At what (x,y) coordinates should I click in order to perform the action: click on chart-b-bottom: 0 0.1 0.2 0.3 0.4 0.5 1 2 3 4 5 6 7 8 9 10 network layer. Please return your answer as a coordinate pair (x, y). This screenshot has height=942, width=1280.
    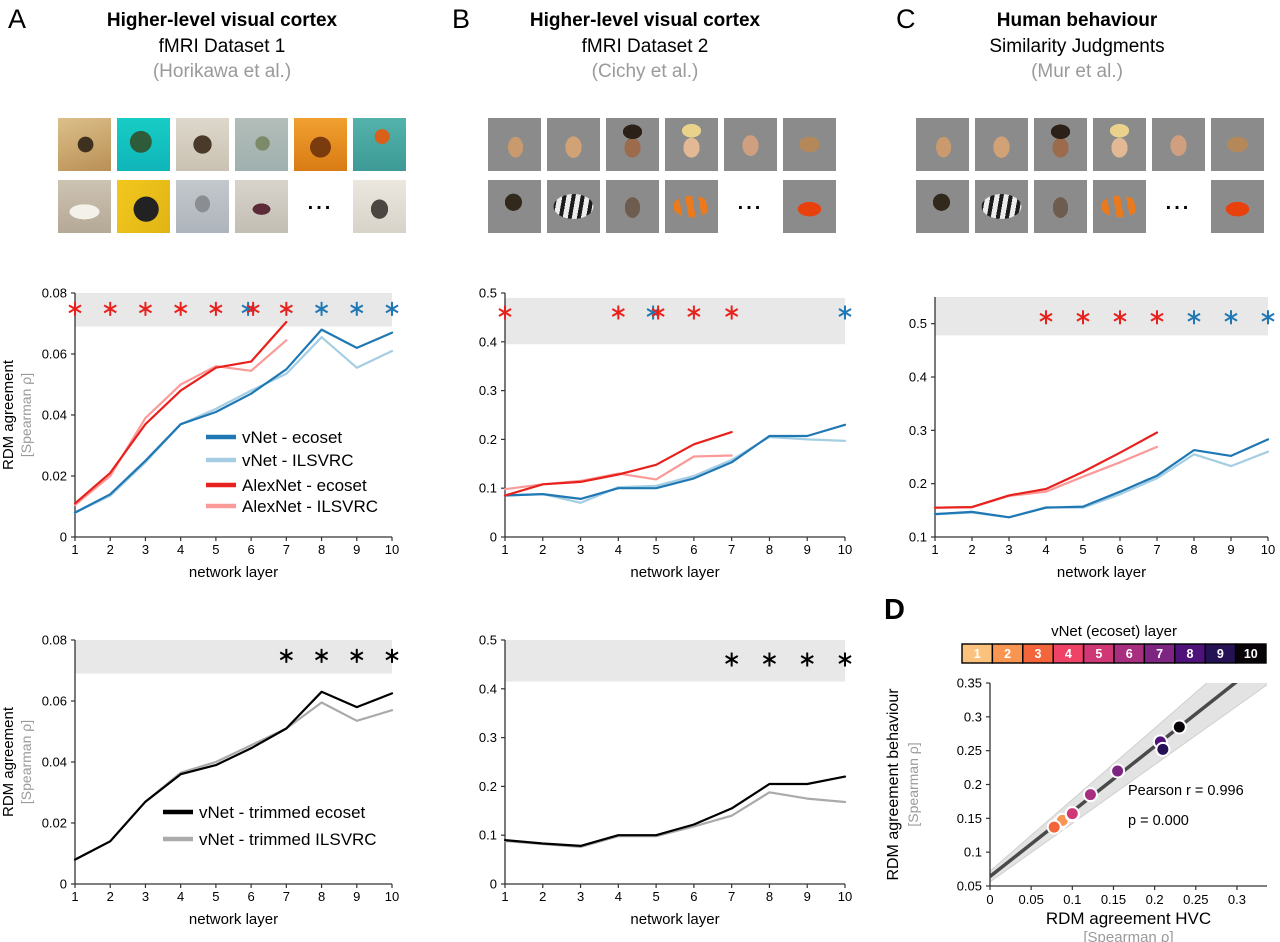
    Looking at the image, I should click on (665, 781).